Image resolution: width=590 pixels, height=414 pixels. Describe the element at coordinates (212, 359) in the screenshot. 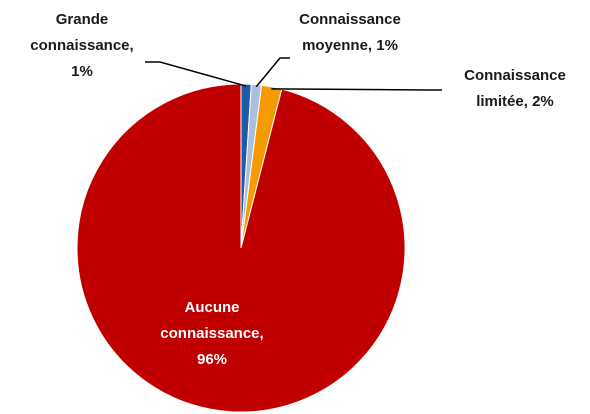

I see `data-label-line: 96%` at that location.